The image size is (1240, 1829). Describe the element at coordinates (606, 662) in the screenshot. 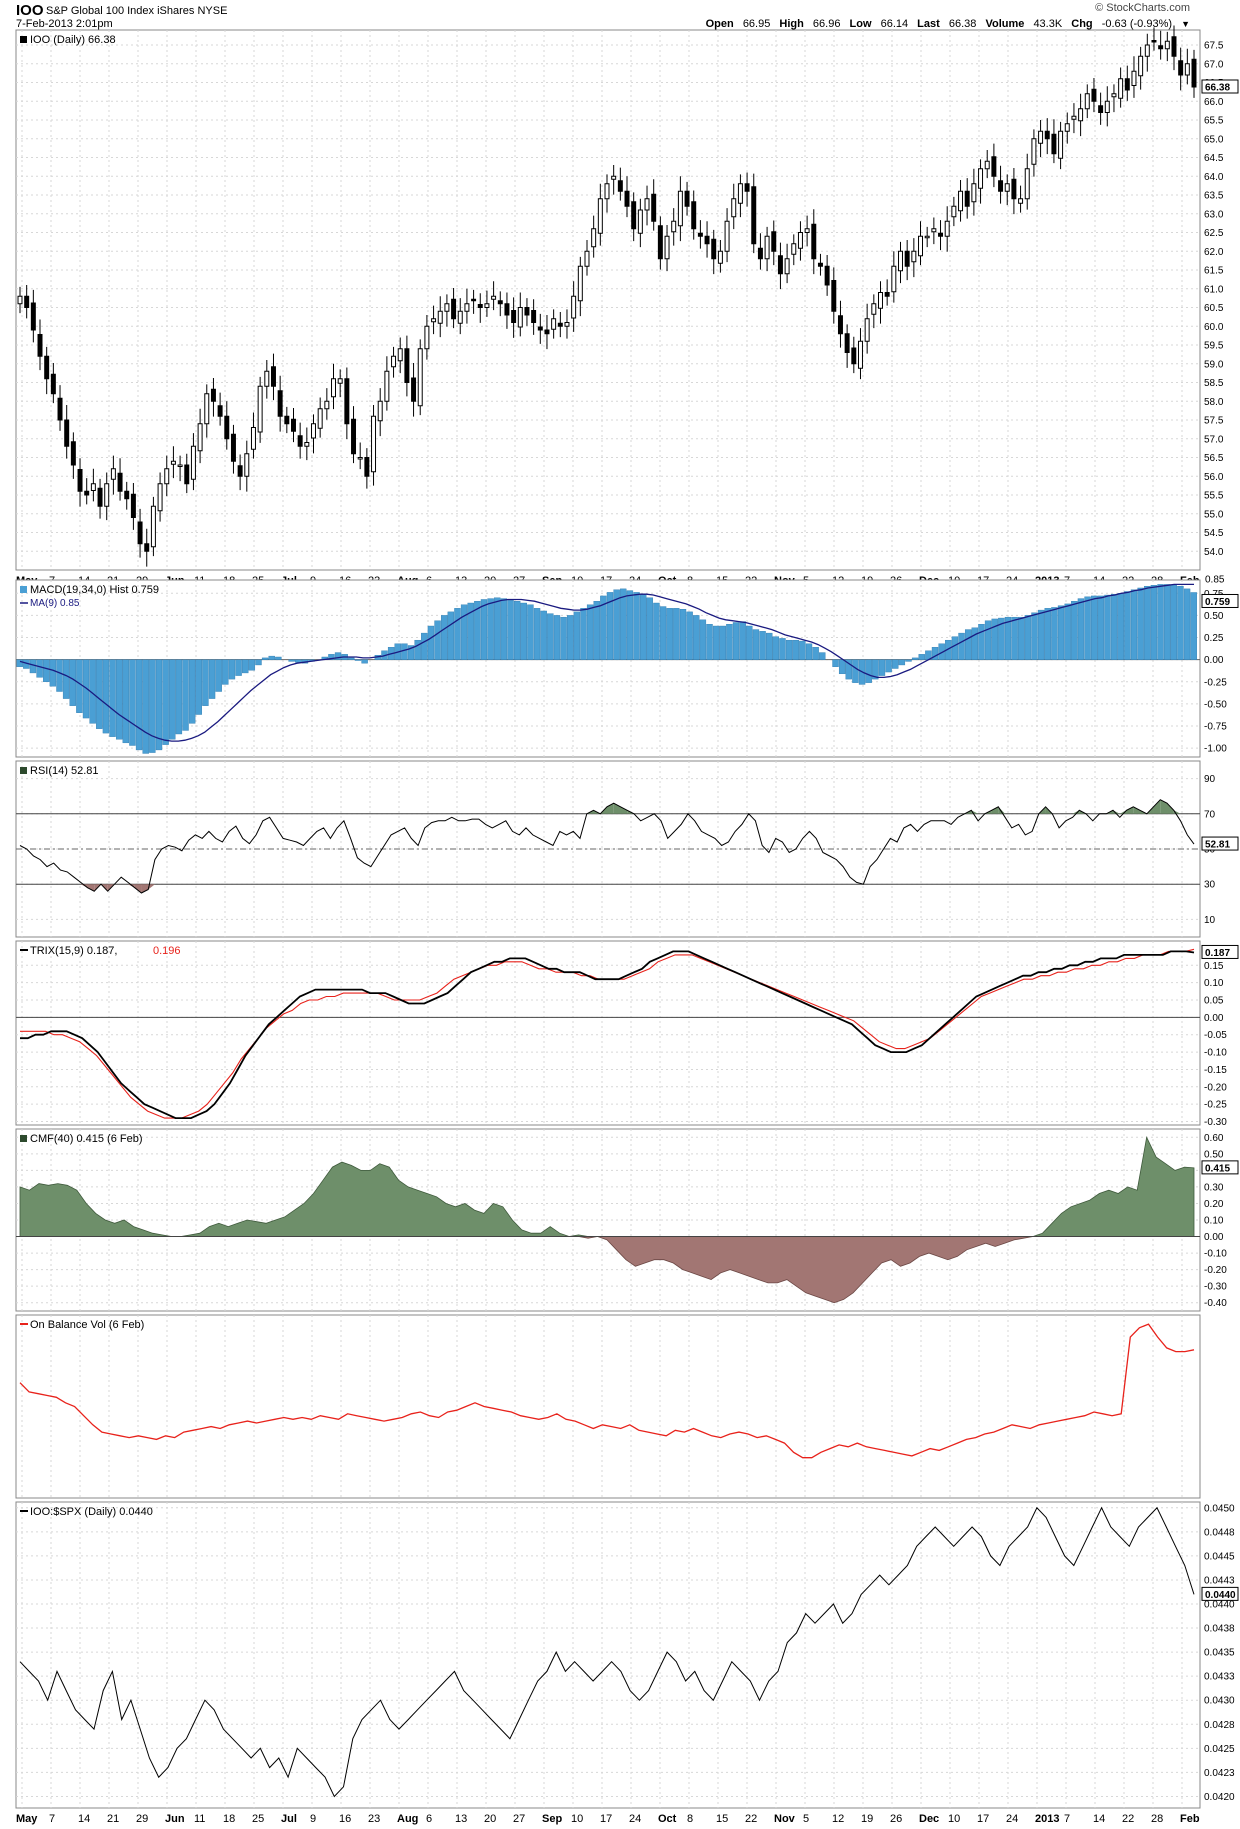

I see `macd-signal-line` at that location.